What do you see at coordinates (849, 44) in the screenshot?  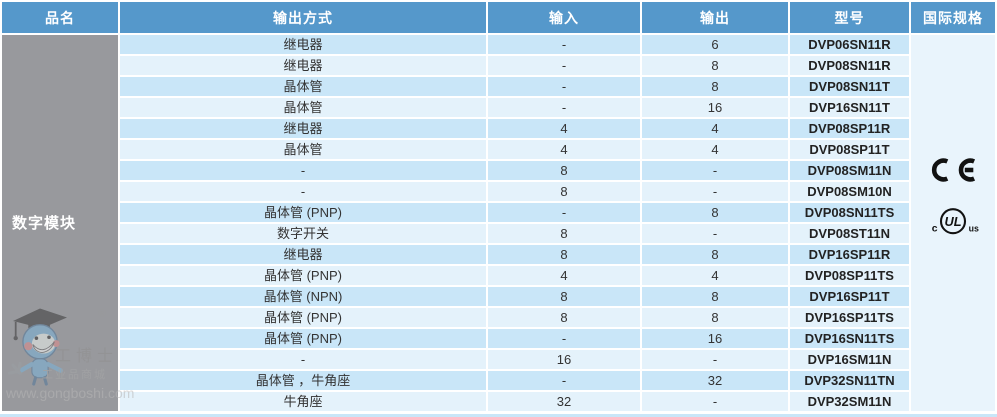 I see `cell-model: DVP06SN11R` at bounding box center [849, 44].